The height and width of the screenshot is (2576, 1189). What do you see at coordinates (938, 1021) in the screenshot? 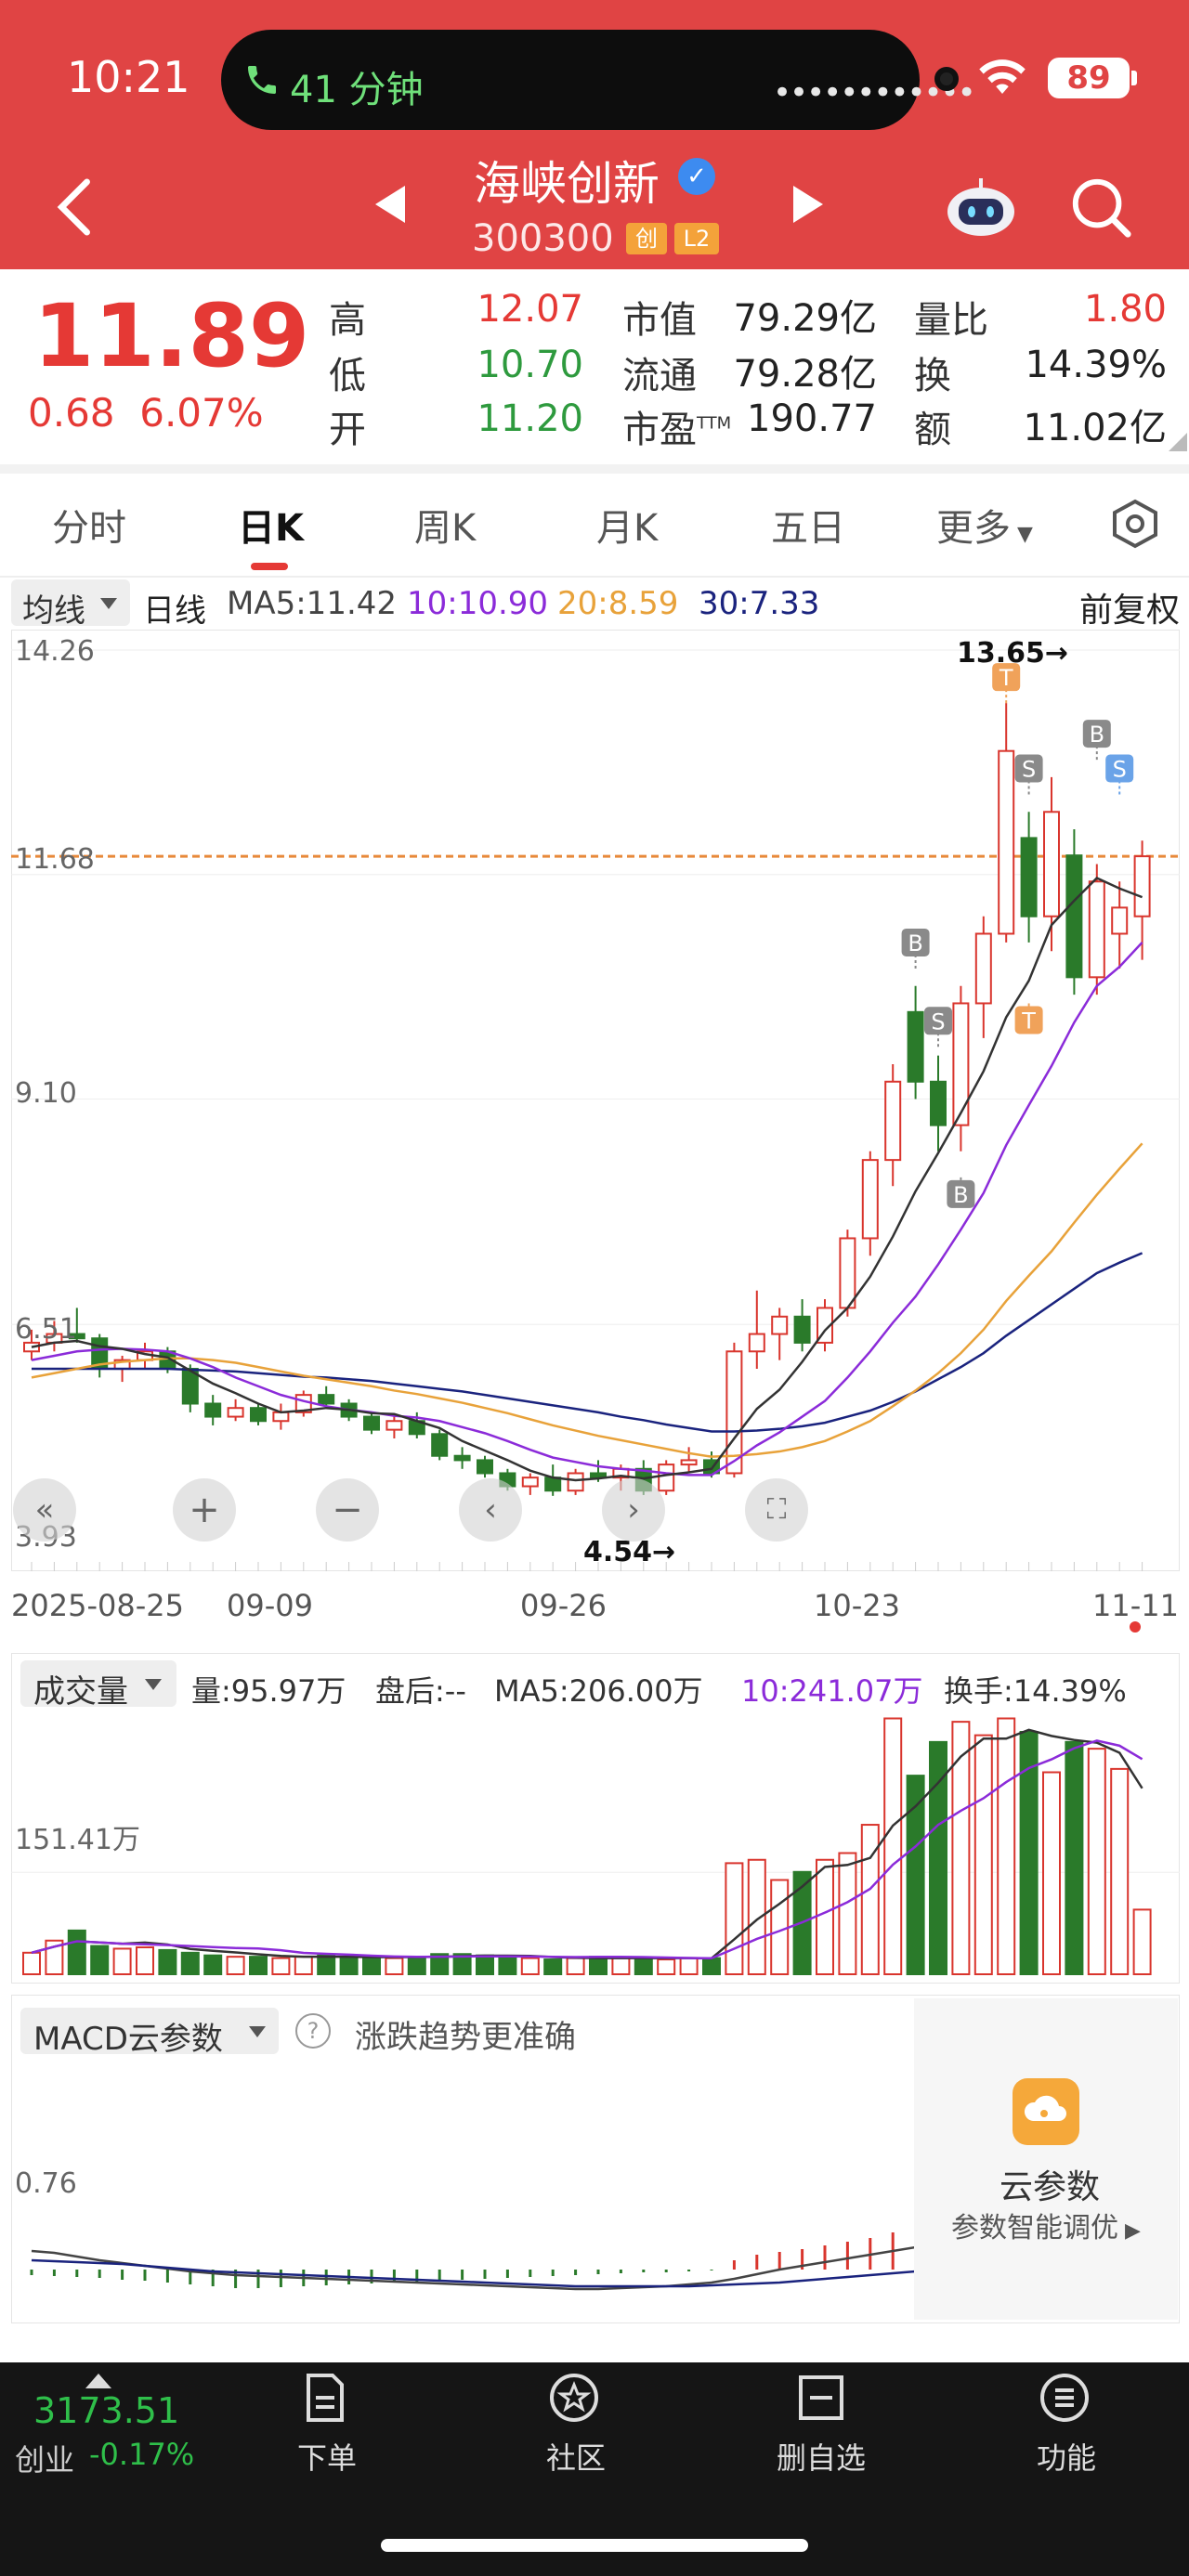
I see `trade-marker-label: S` at bounding box center [938, 1021].